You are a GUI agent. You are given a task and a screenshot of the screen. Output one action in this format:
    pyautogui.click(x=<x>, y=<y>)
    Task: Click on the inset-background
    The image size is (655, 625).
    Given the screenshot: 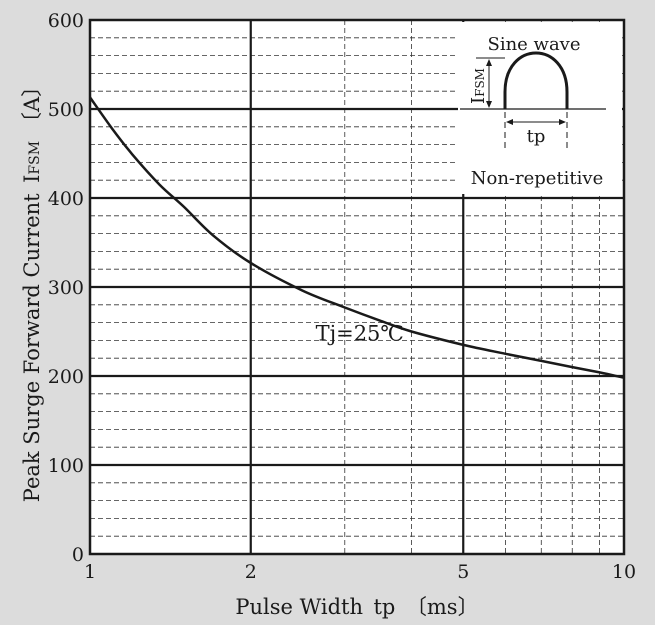 What is the action you would take?
    pyautogui.click(x=540, y=108)
    